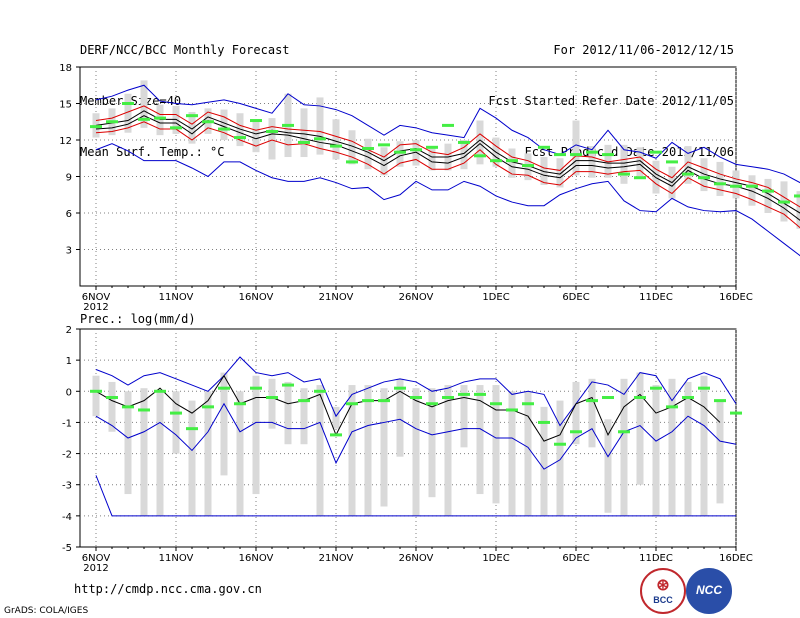  I want to click on temp-year-label: 2012, so click(95, 307).